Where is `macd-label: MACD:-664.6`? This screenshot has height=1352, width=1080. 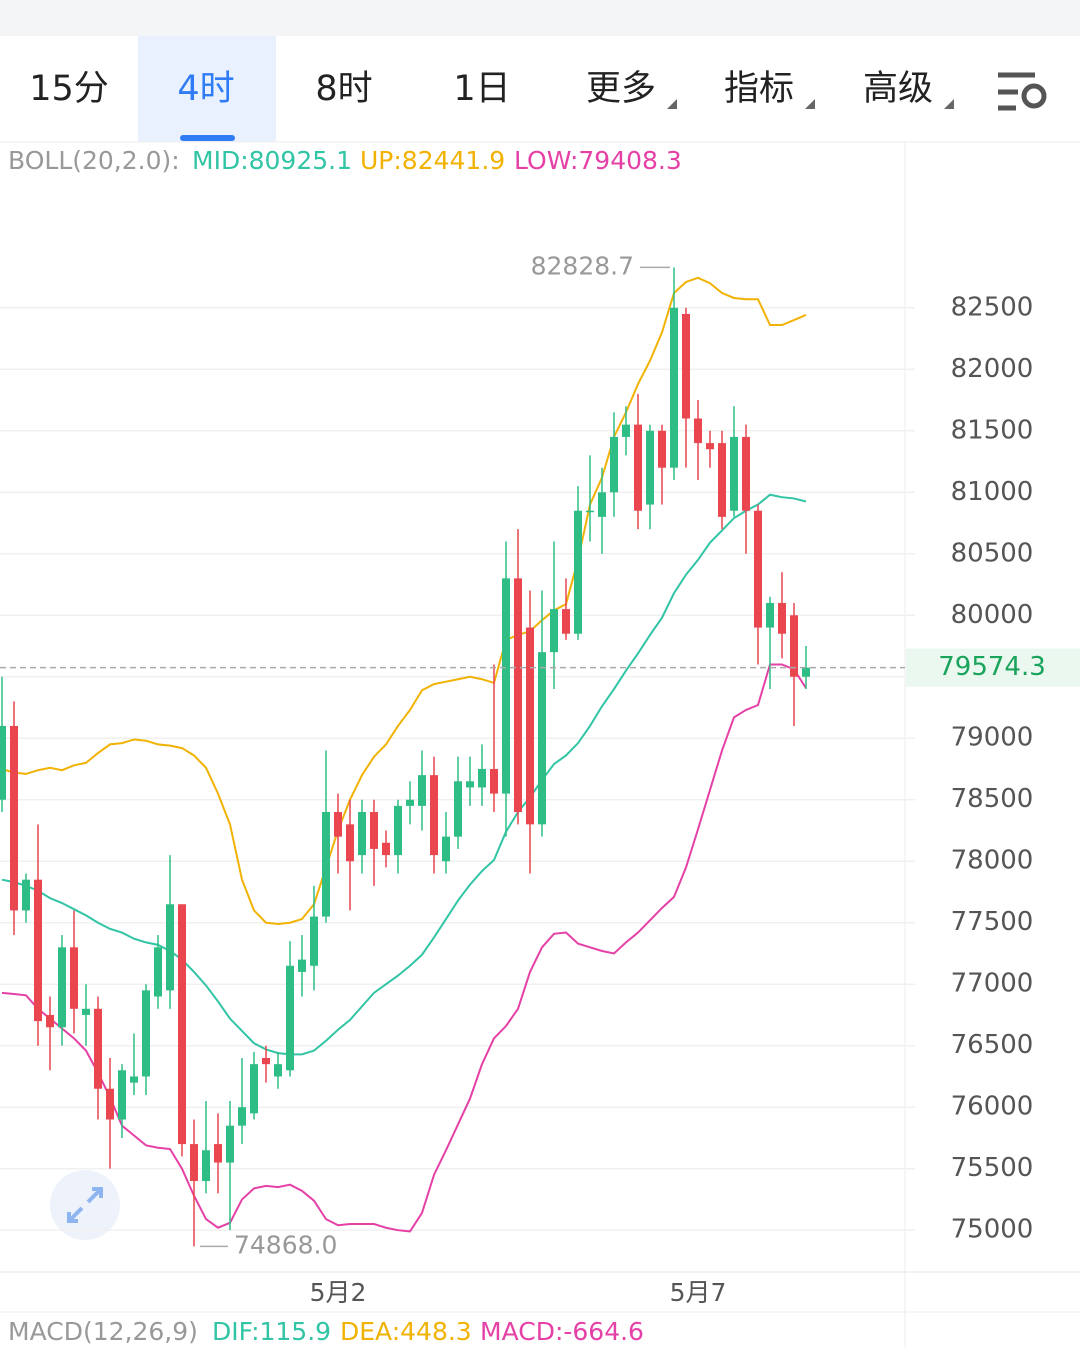
macd-label: MACD:-664.6 is located at coordinates (562, 1331).